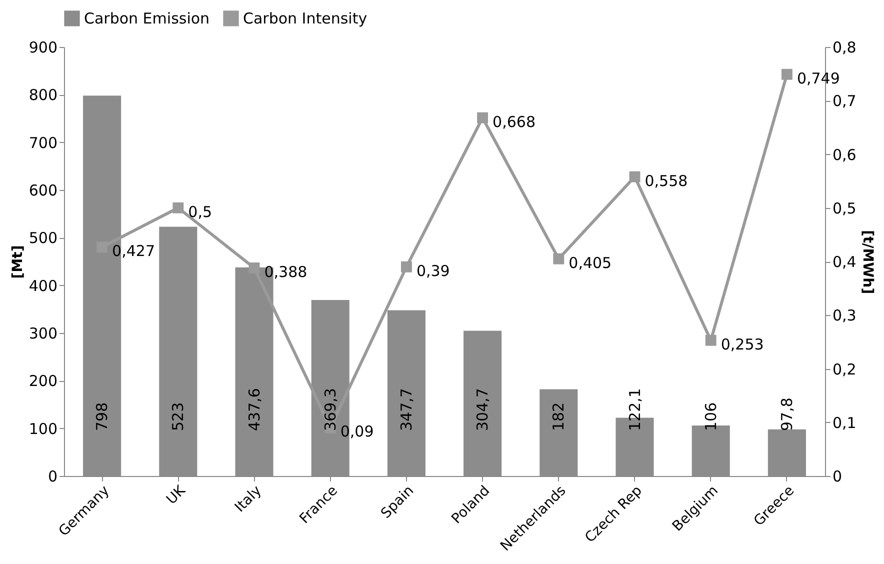  Describe the element at coordinates (559, 416) in the screenshot. I see `data-label: 182` at that location.